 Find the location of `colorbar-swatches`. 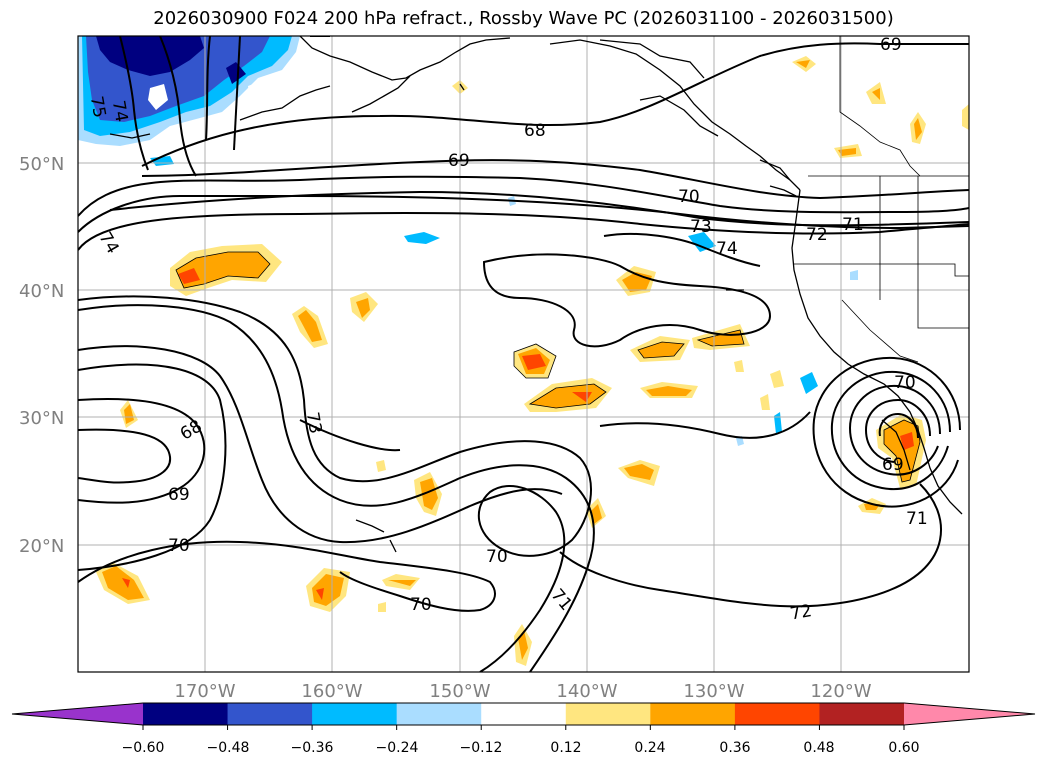

colorbar-swatches is located at coordinates (523, 714).